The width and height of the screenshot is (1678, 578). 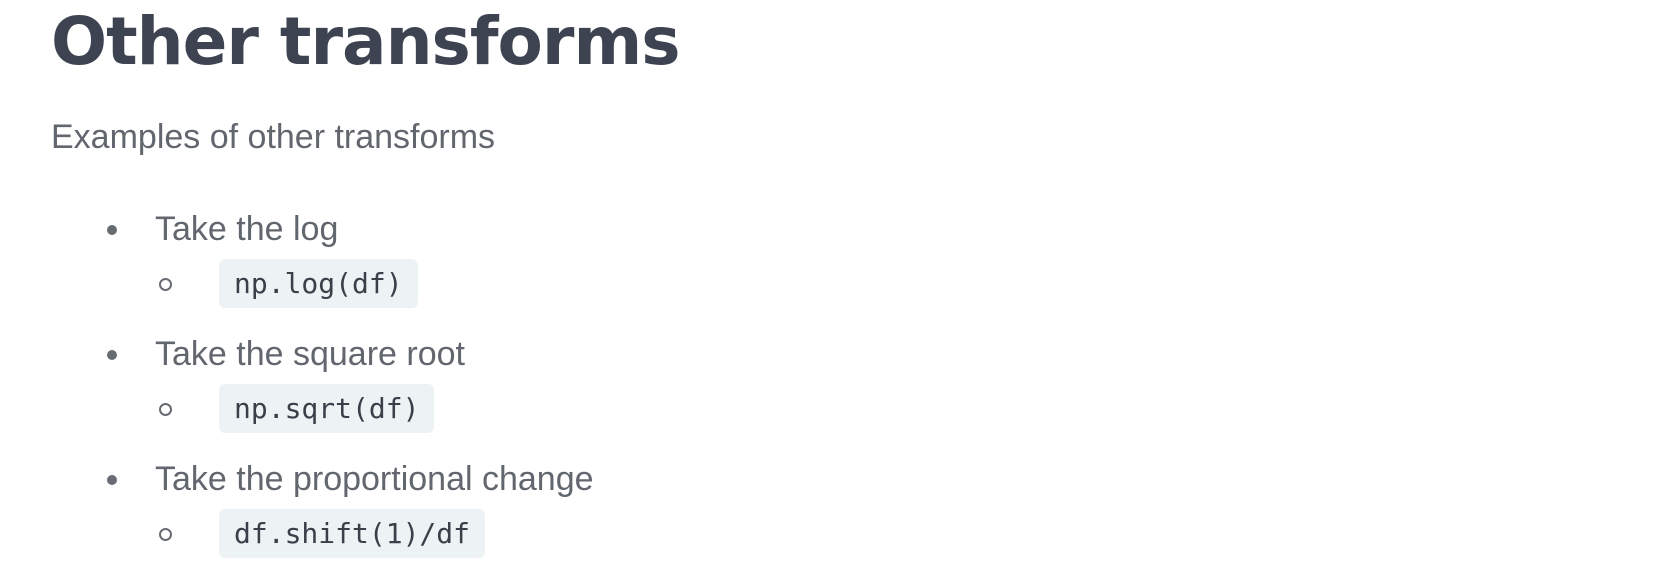 What do you see at coordinates (327, 408) in the screenshot?
I see `code-snippet: np.sqrt(df)` at bounding box center [327, 408].